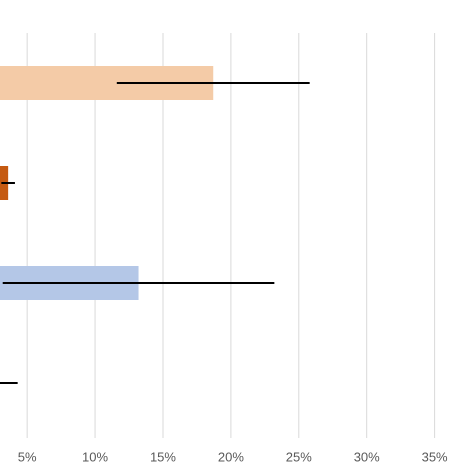  What do you see at coordinates (299, 456) in the screenshot?
I see `x-tick-label: 25%` at bounding box center [299, 456].